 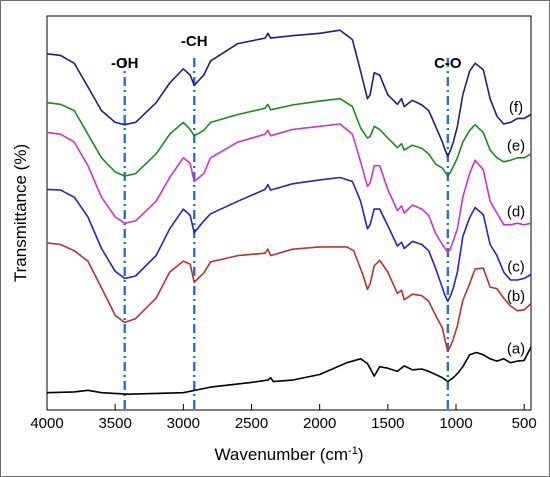 What do you see at coordinates (516, 228) in the screenshot?
I see `series-labels: (a) (b) (c) (d) (e) (f)` at bounding box center [516, 228].